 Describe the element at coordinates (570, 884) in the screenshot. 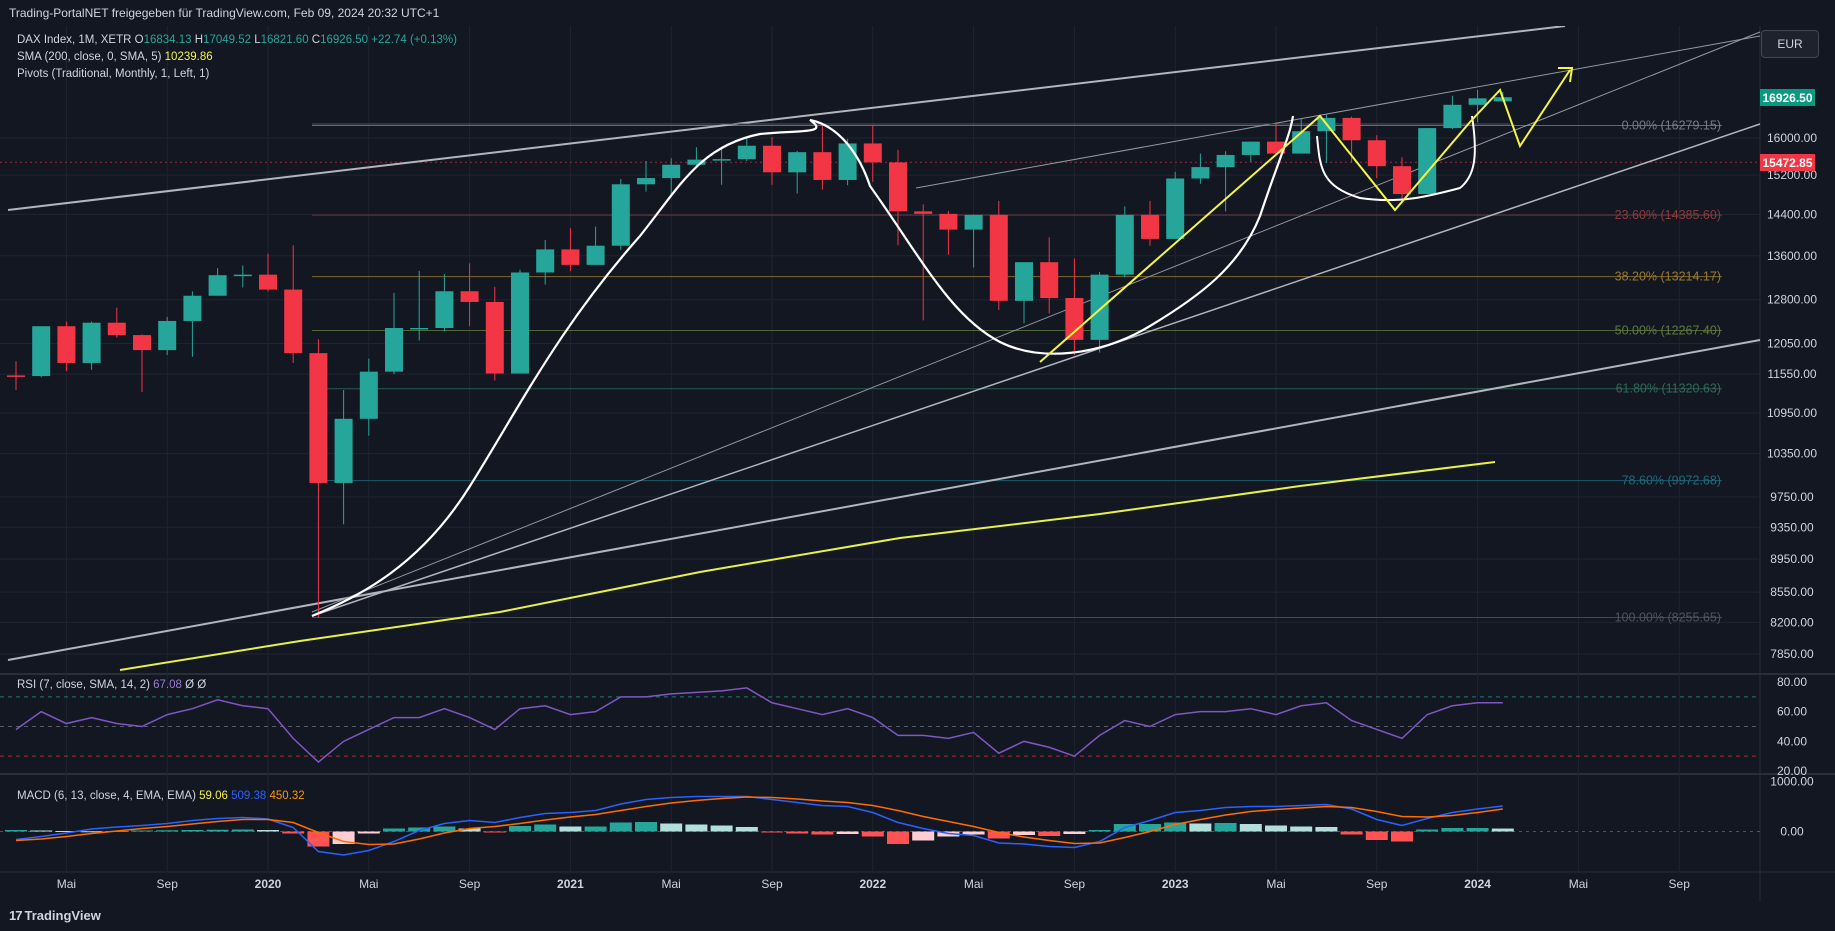

I see `time-tick-label: 2021` at that location.